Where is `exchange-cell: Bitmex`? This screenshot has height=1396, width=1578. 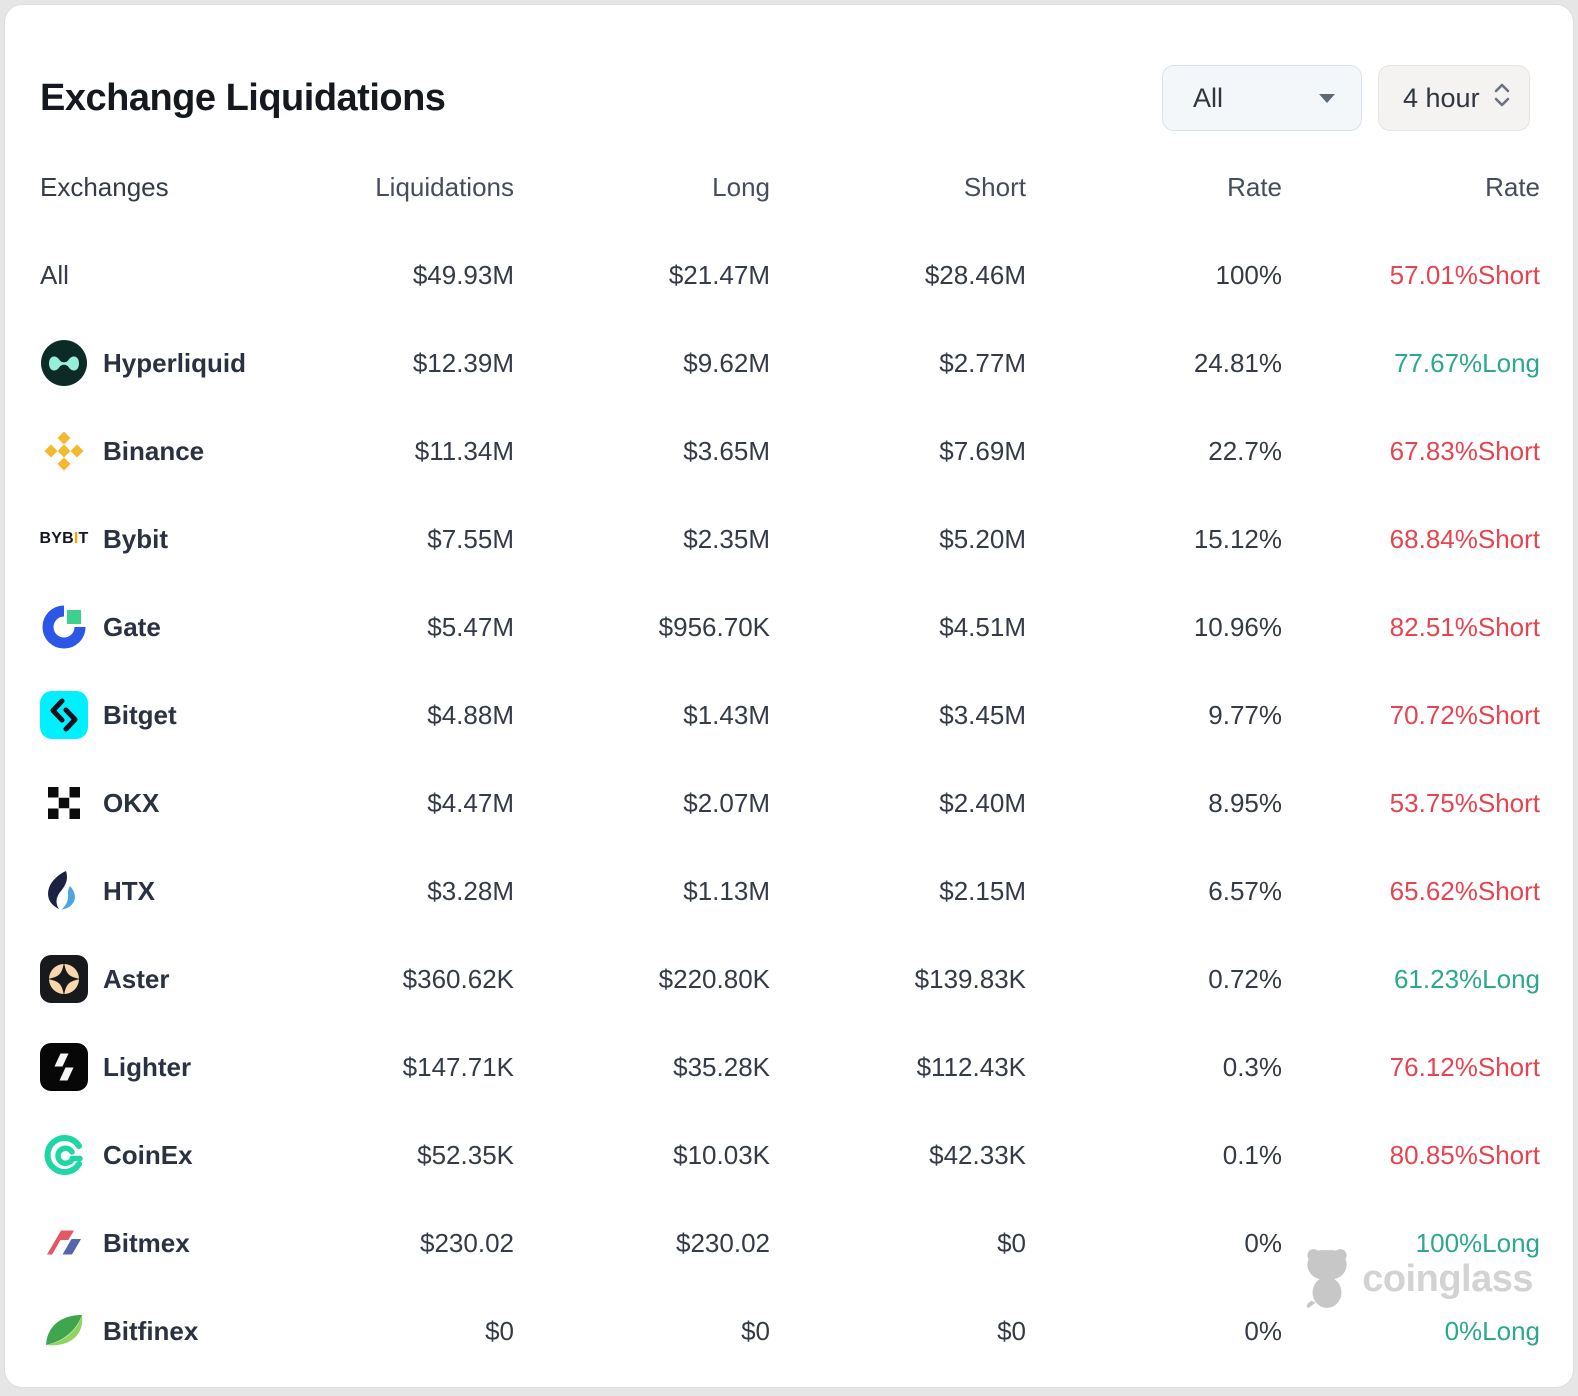
exchange-cell: Bitmex is located at coordinates (149, 1243).